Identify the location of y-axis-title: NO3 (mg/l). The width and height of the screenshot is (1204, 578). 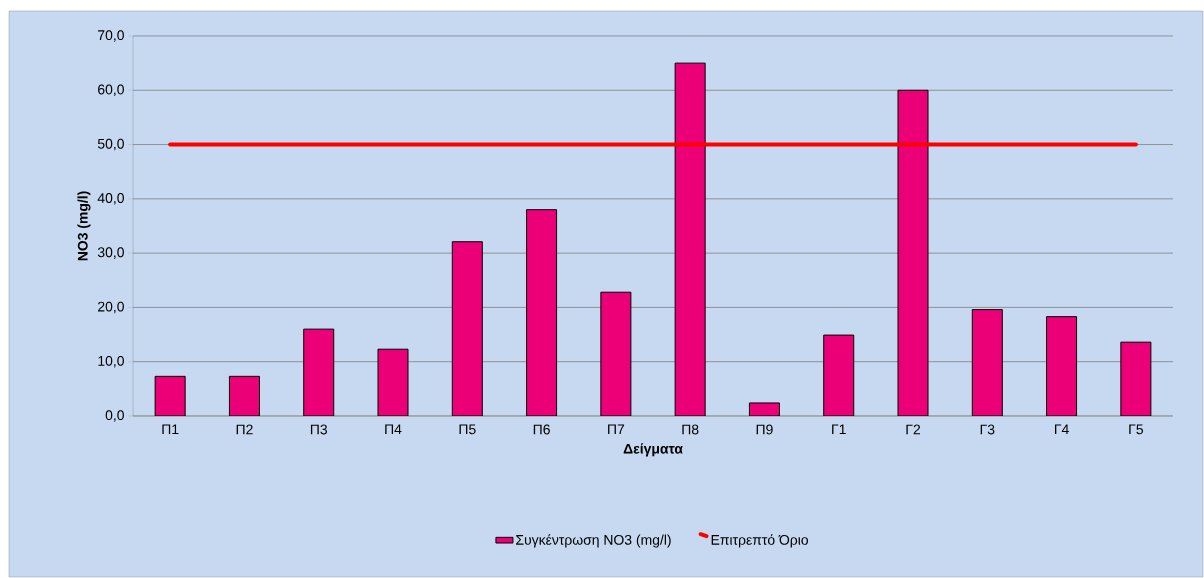
(84, 226).